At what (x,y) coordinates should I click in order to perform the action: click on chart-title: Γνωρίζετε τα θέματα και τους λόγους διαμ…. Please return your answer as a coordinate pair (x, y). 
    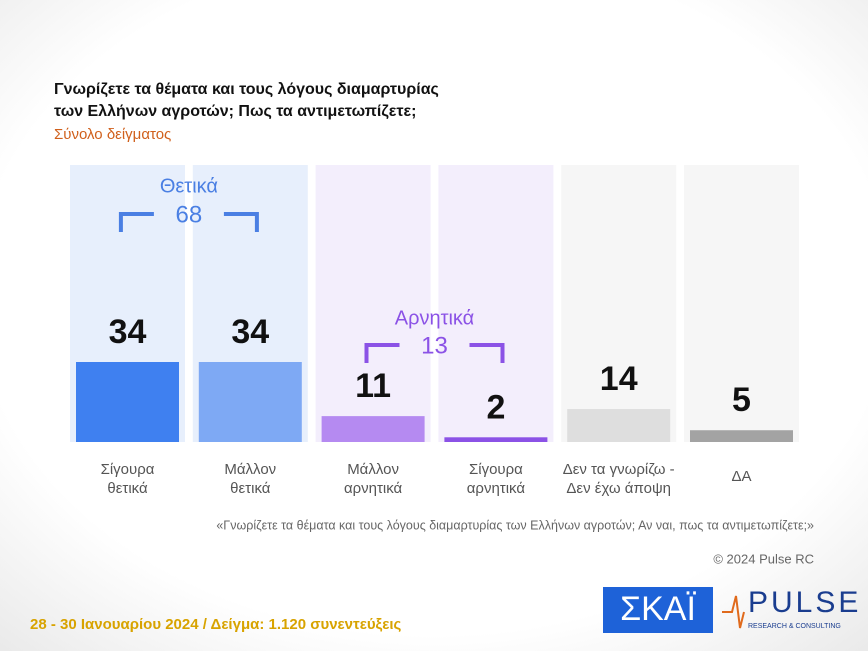
    Looking at the image, I should click on (246, 89).